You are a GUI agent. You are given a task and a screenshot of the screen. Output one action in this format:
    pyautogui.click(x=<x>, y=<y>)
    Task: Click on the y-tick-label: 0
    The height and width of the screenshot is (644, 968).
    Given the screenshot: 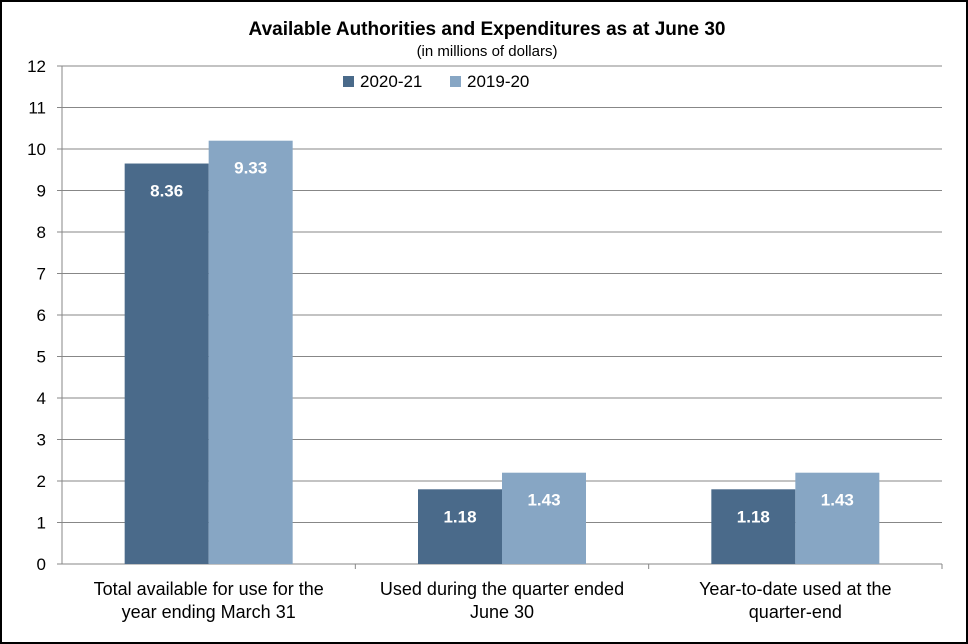 What is the action you would take?
    pyautogui.click(x=41, y=564)
    